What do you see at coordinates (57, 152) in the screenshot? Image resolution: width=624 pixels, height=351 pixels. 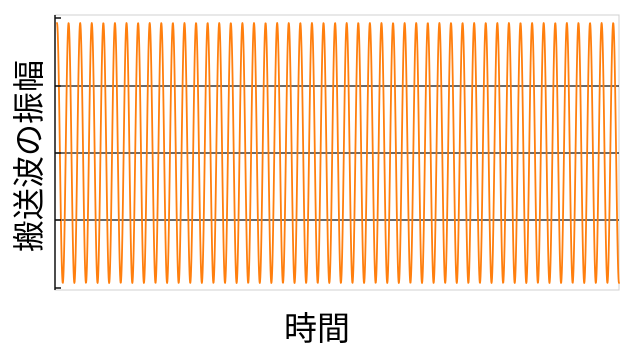 I see `axes` at bounding box center [57, 152].